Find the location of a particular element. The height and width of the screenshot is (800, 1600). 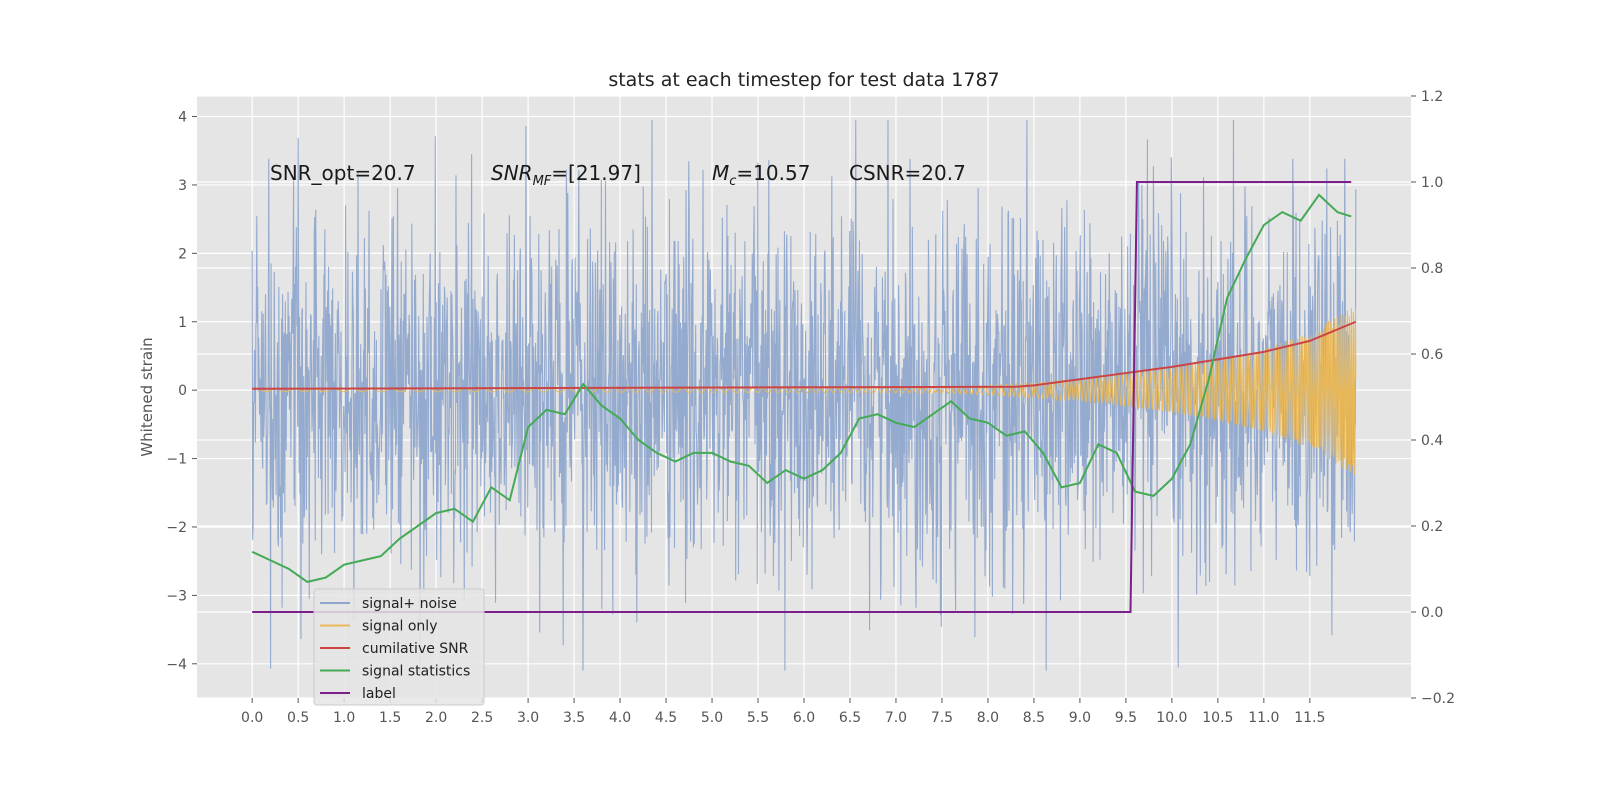

y-tick-label: −3 is located at coordinates (176, 596).